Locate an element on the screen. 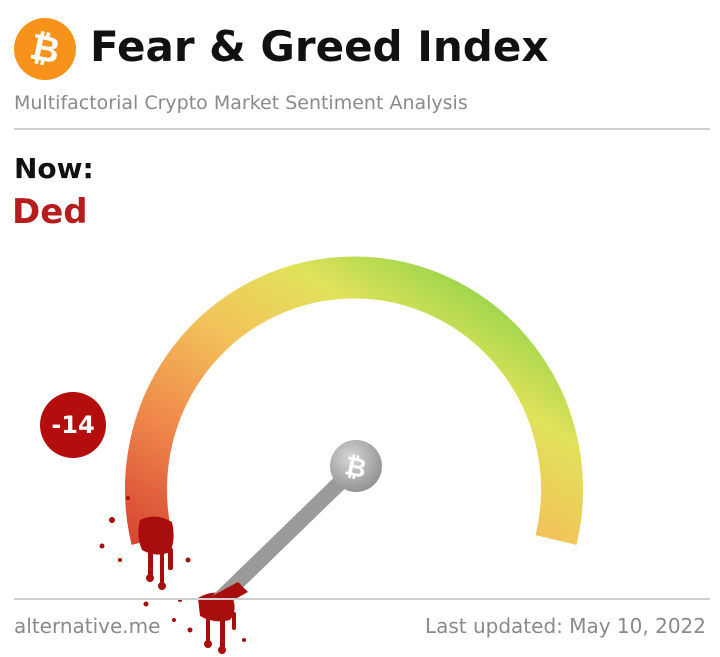 This screenshot has width=720, height=657. page-title: Fear & Greed Index is located at coordinates (319, 46).